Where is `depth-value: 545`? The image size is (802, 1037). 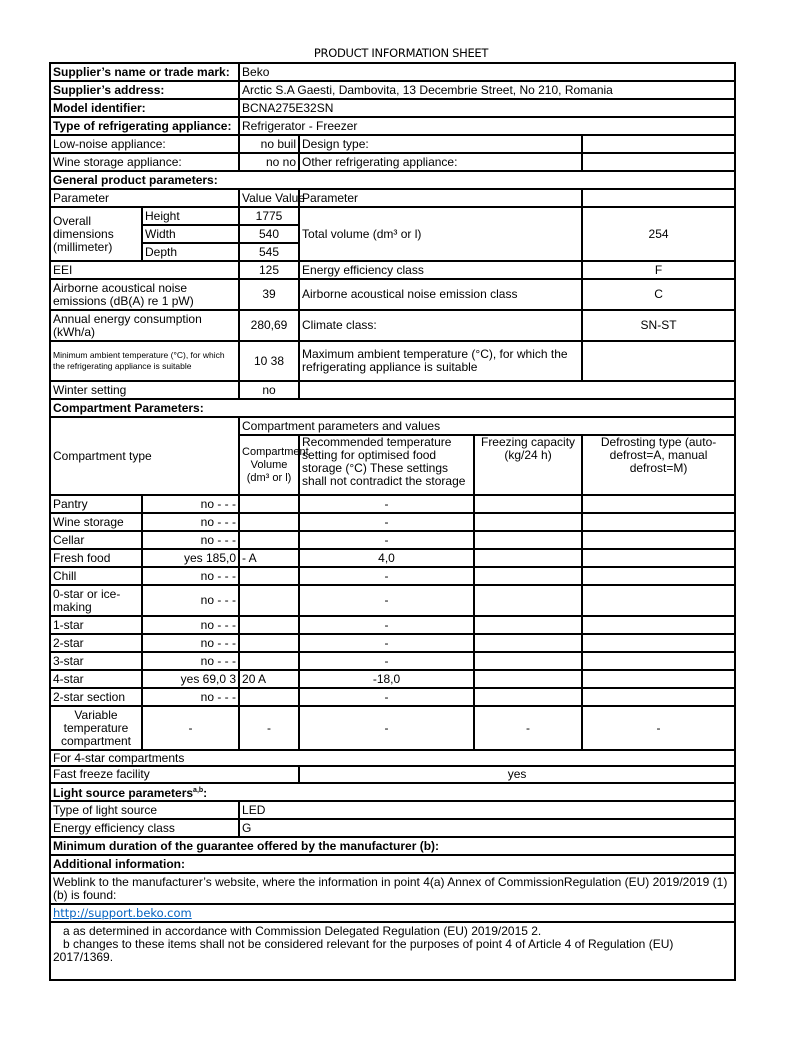
depth-value: 545 is located at coordinates (269, 252).